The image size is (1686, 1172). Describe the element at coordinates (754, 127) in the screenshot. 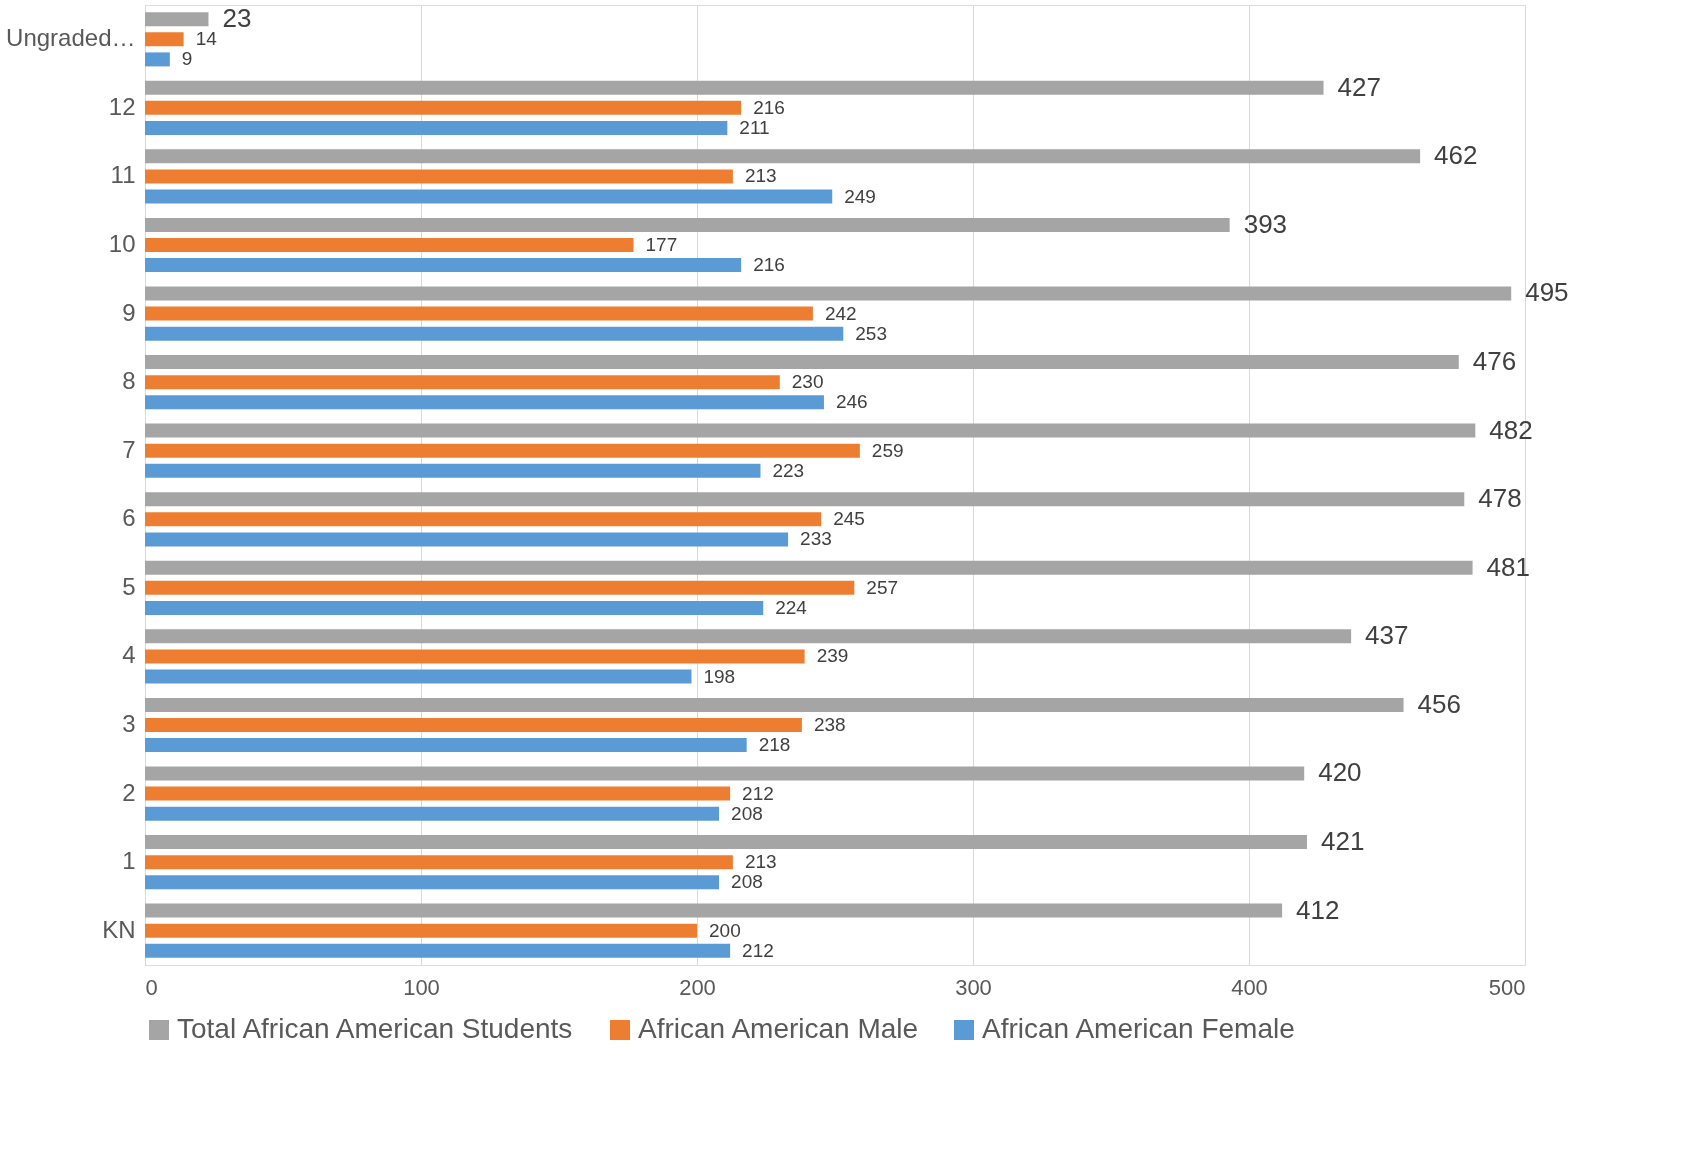

I see `data-label: 211` at that location.